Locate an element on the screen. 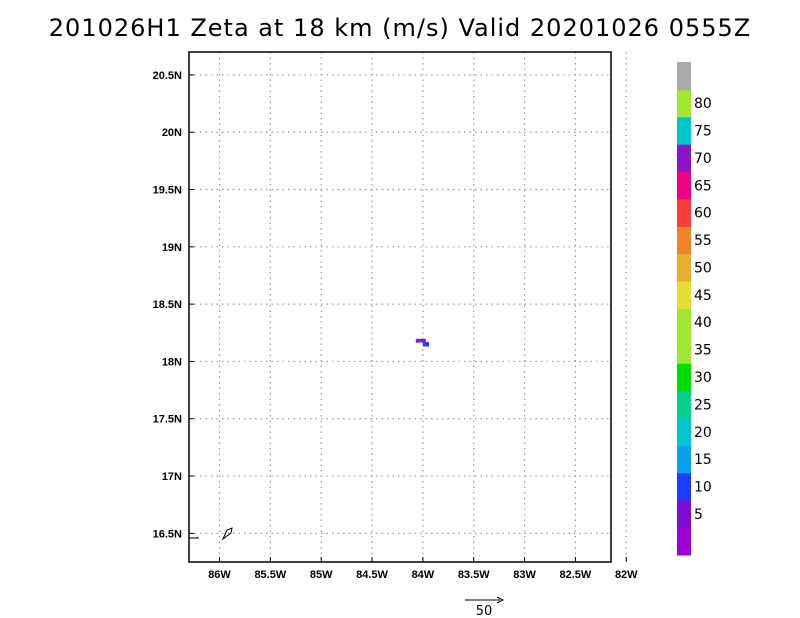  colorbar-label: 70 is located at coordinates (703, 159).